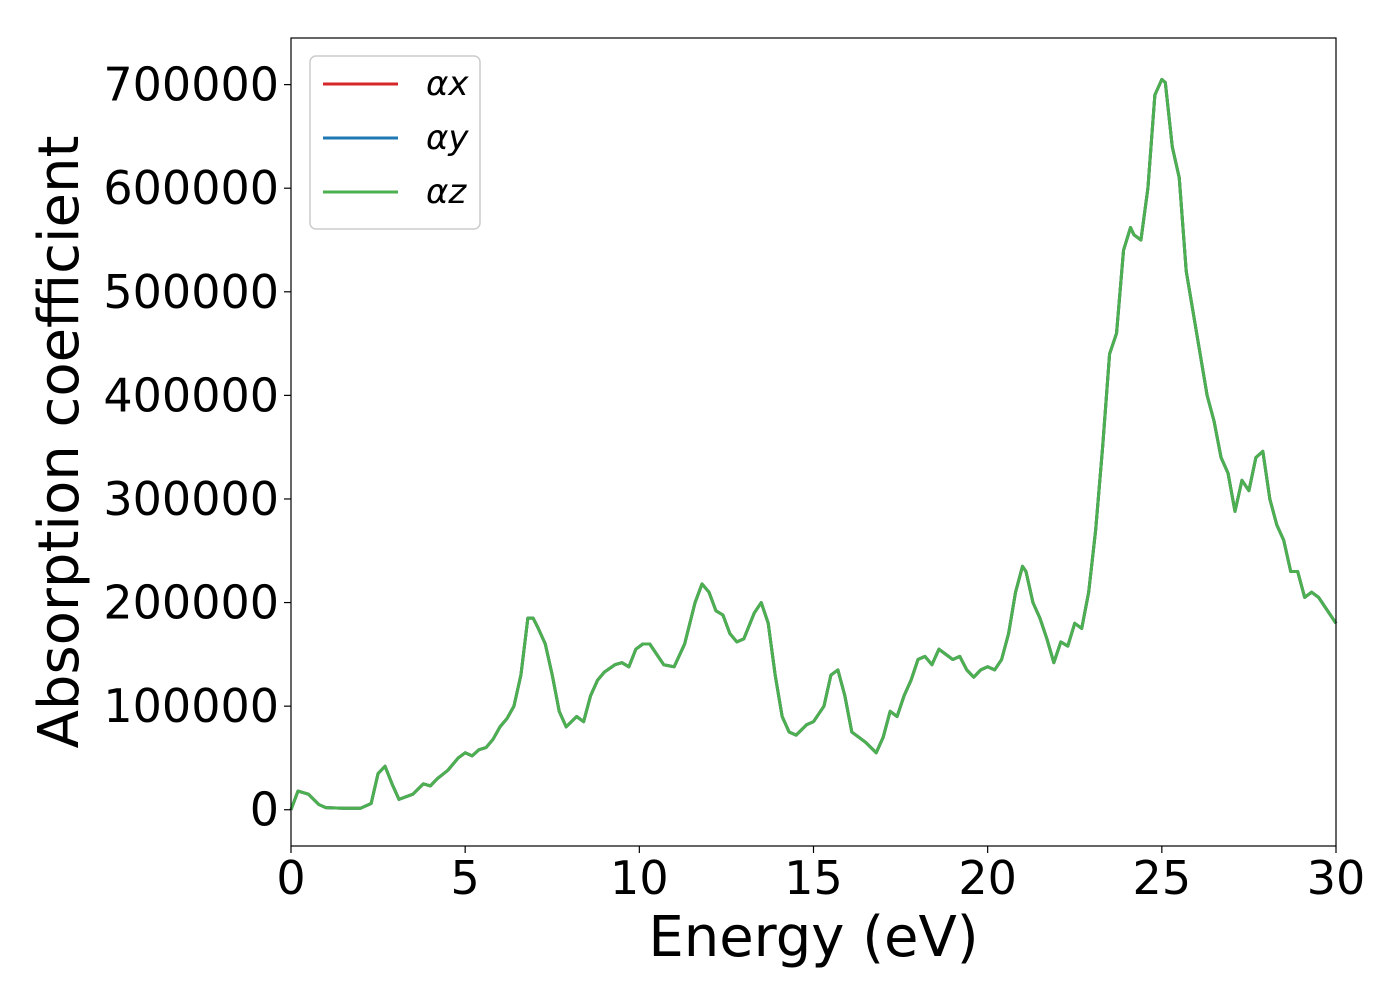 The width and height of the screenshot is (1400, 1000). I want to click on y-tick-label: 0, so click(264, 810).